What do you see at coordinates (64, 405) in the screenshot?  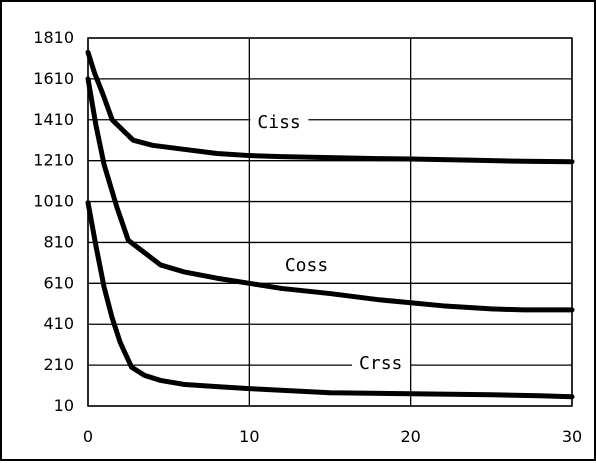 I see `y-tick-label: 10` at bounding box center [64, 405].